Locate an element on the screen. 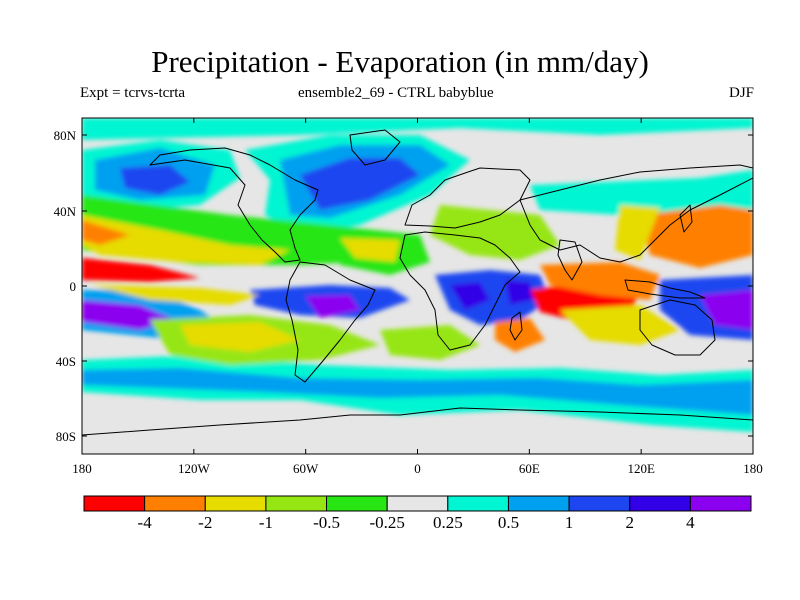 This screenshot has width=800, height=600. yellow-tropical-pacific is located at coordinates (175, 295).